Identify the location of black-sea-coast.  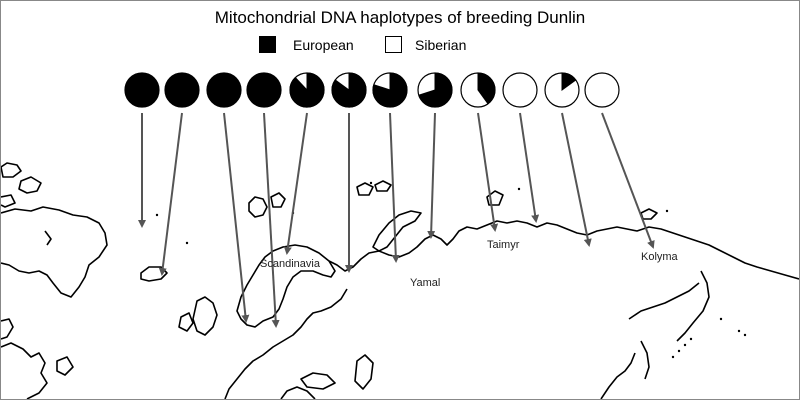
(318, 381).